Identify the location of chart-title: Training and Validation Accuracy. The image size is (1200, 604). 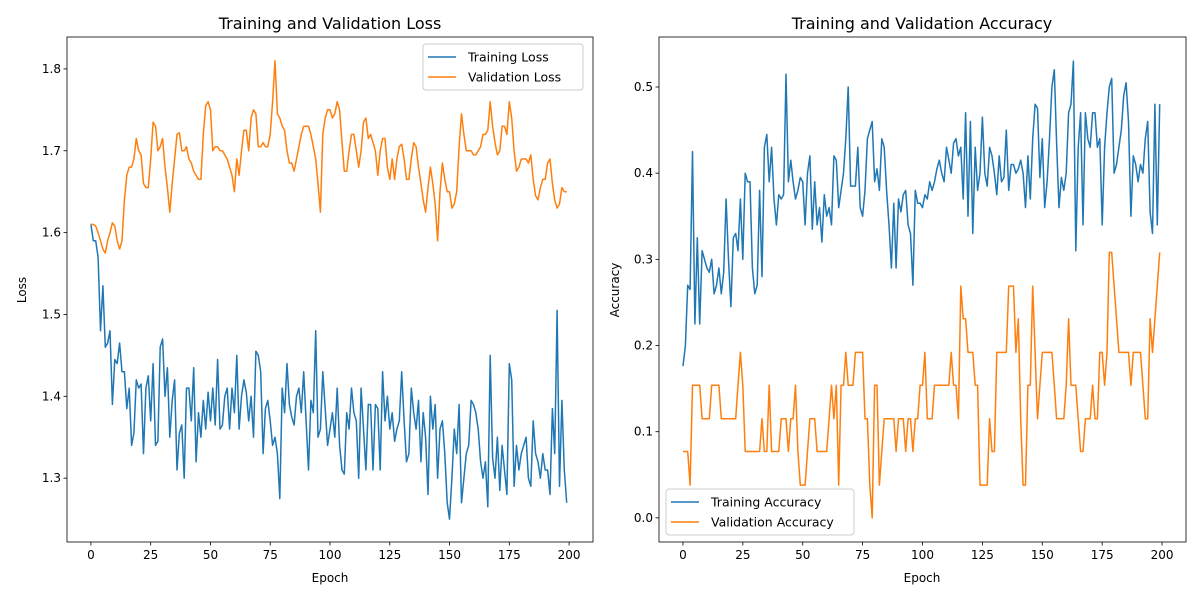
(922, 23).